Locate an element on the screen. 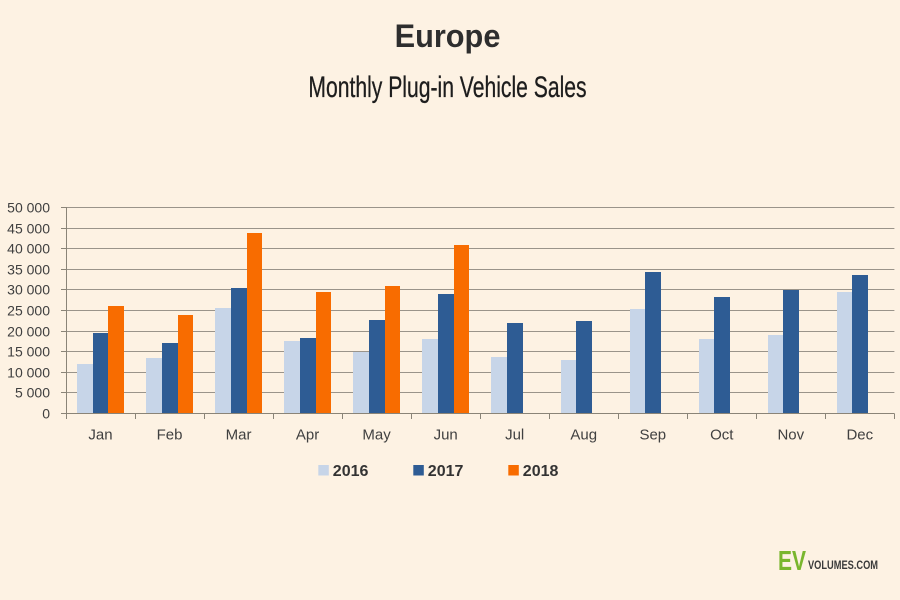 This screenshot has width=900, height=600. svg-text: 35 000 is located at coordinates (28, 269).